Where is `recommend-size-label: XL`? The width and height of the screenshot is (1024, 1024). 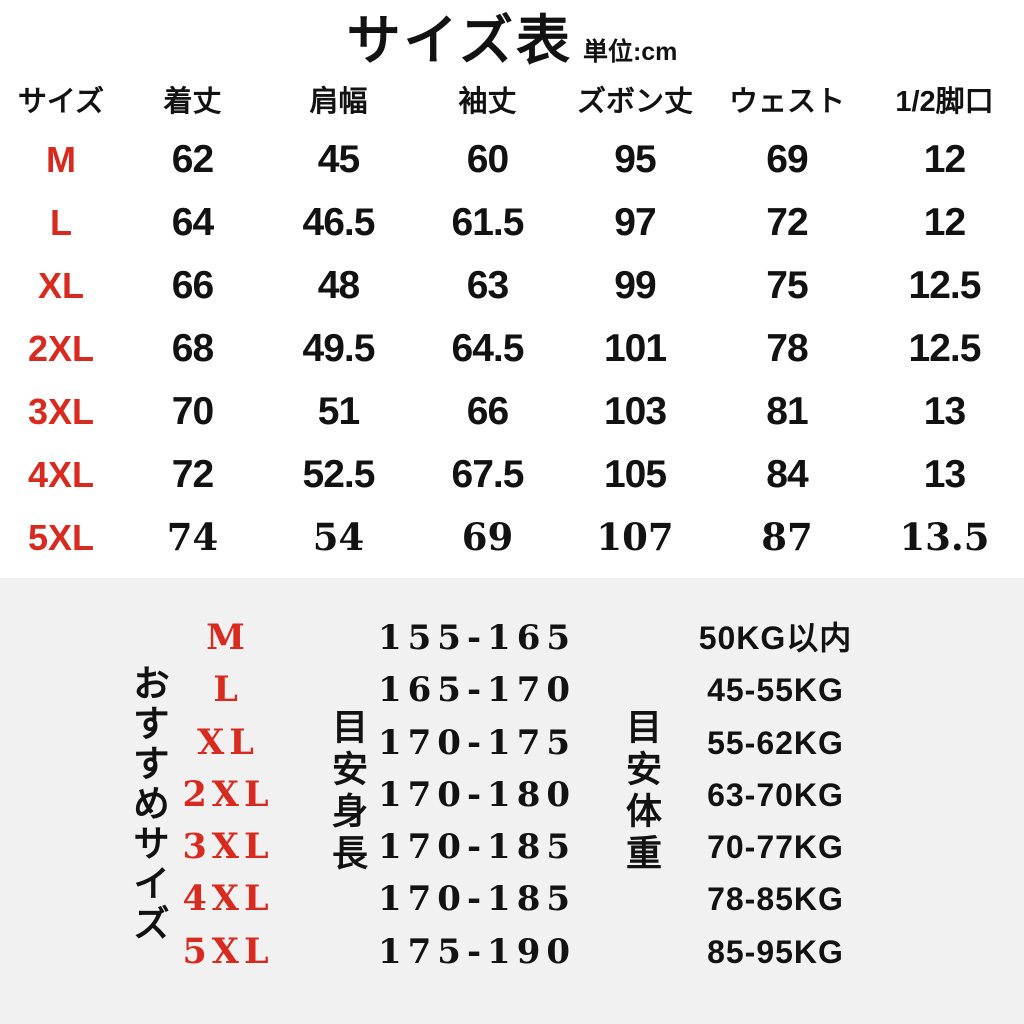 recommend-size-label: XL is located at coordinates (228, 742).